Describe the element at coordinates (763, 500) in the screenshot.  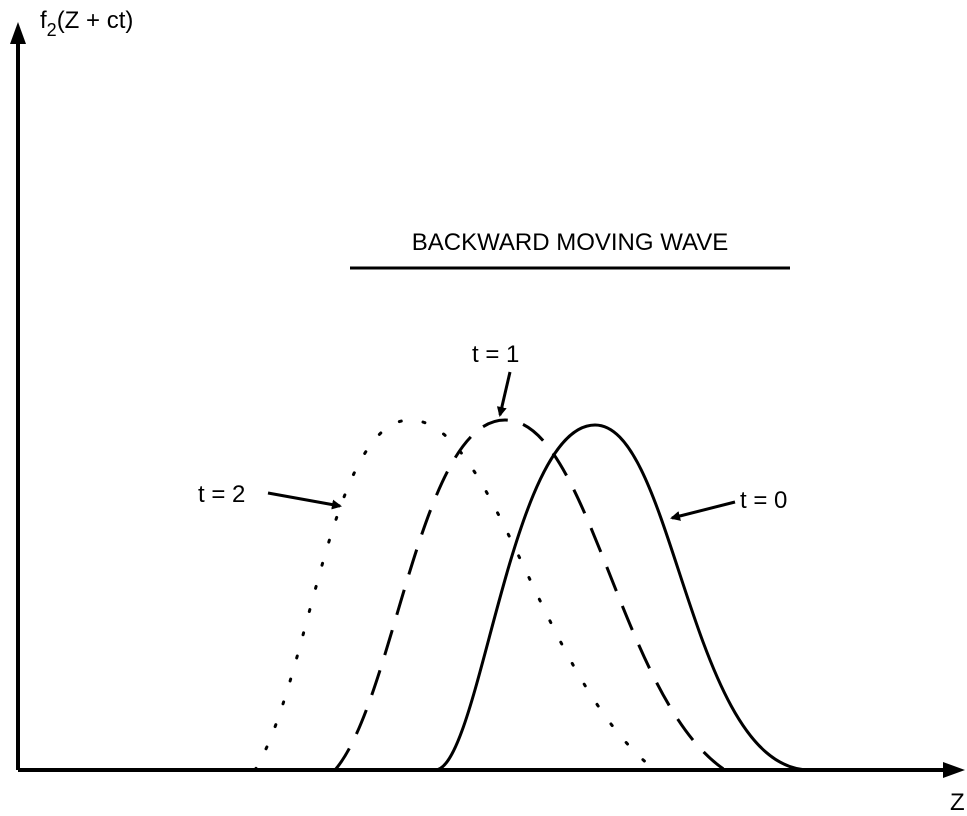
I see `curve-label: t = 0` at that location.